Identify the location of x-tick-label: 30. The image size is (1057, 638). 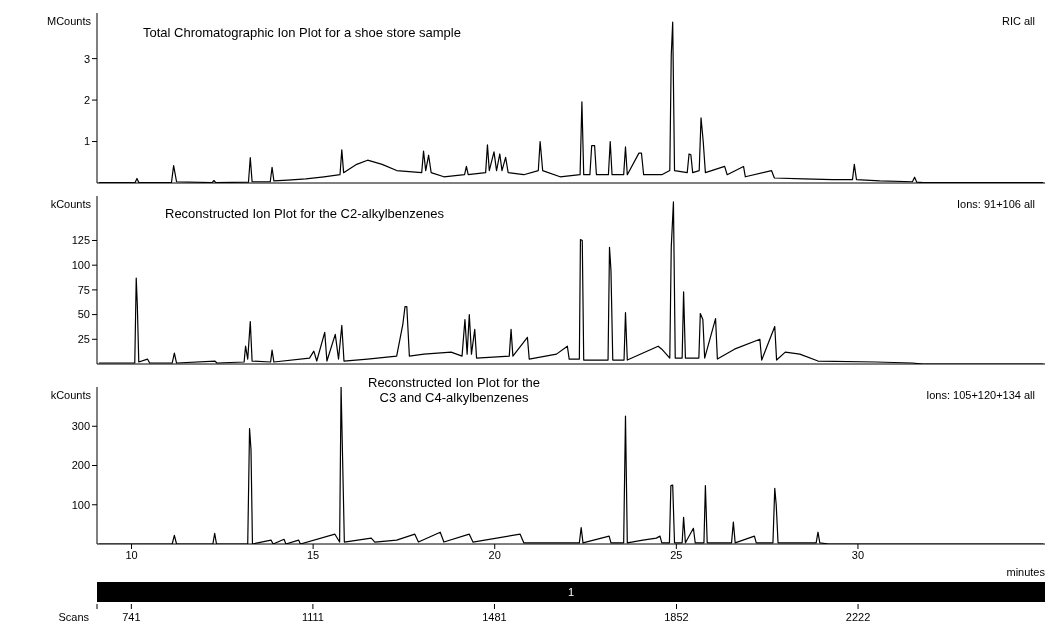
(858, 554).